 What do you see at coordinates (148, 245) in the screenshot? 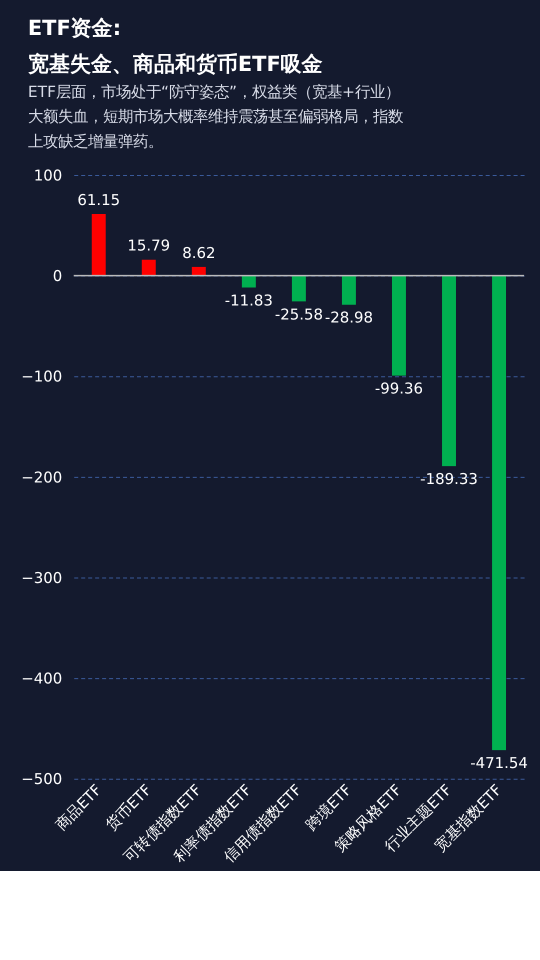
I see `data-label: 15.79` at bounding box center [148, 245].